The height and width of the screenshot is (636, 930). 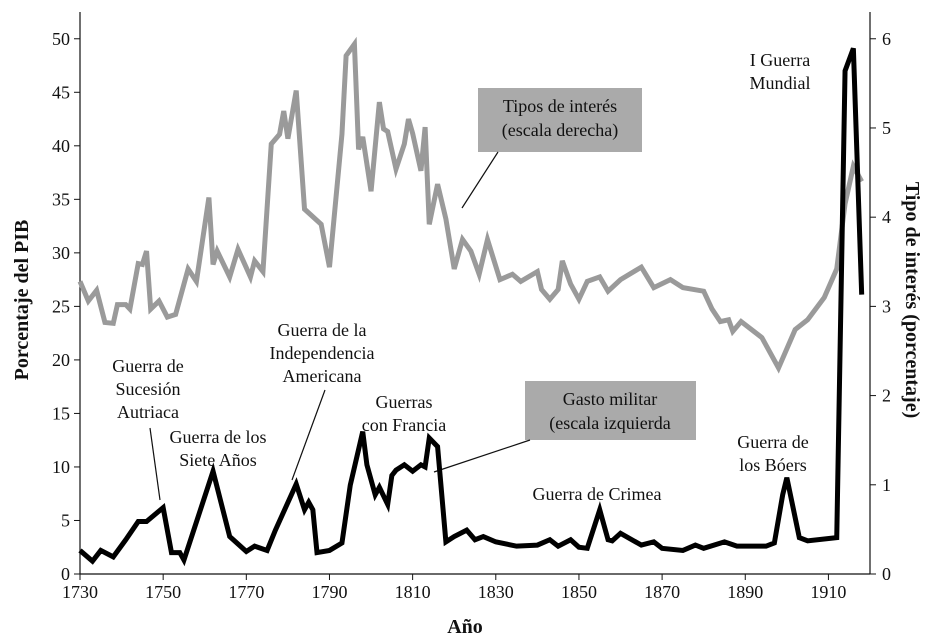 What do you see at coordinates (61, 413) in the screenshot?
I see `y-tick-label: 15` at bounding box center [61, 413].